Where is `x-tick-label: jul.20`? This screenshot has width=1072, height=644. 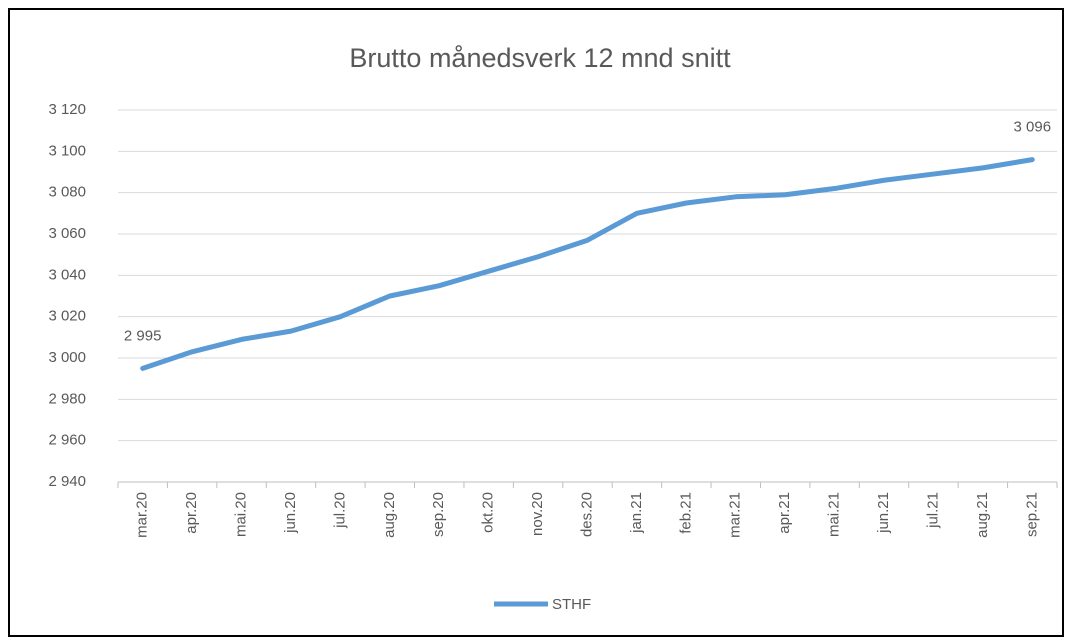
x-tick-label: jul.20 is located at coordinates (339, 510).